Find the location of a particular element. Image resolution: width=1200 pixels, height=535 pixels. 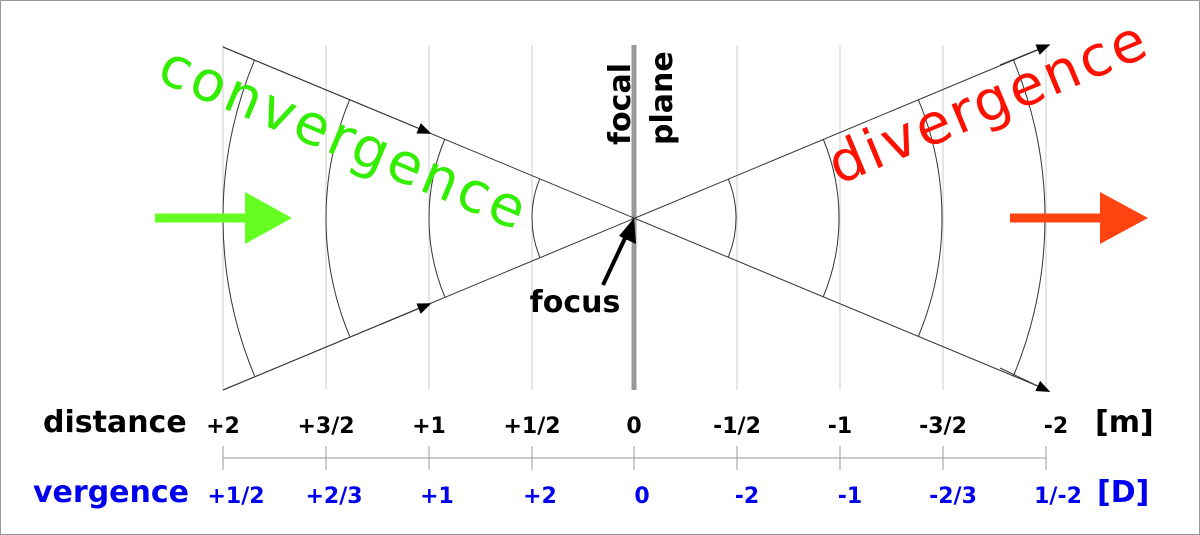

vergence-tick: -1 is located at coordinates (850, 496).